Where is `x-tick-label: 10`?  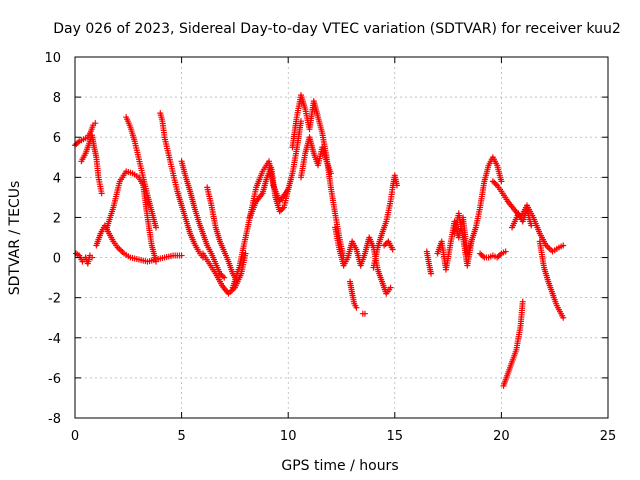 x-tick-label: 10 is located at coordinates (288, 436).